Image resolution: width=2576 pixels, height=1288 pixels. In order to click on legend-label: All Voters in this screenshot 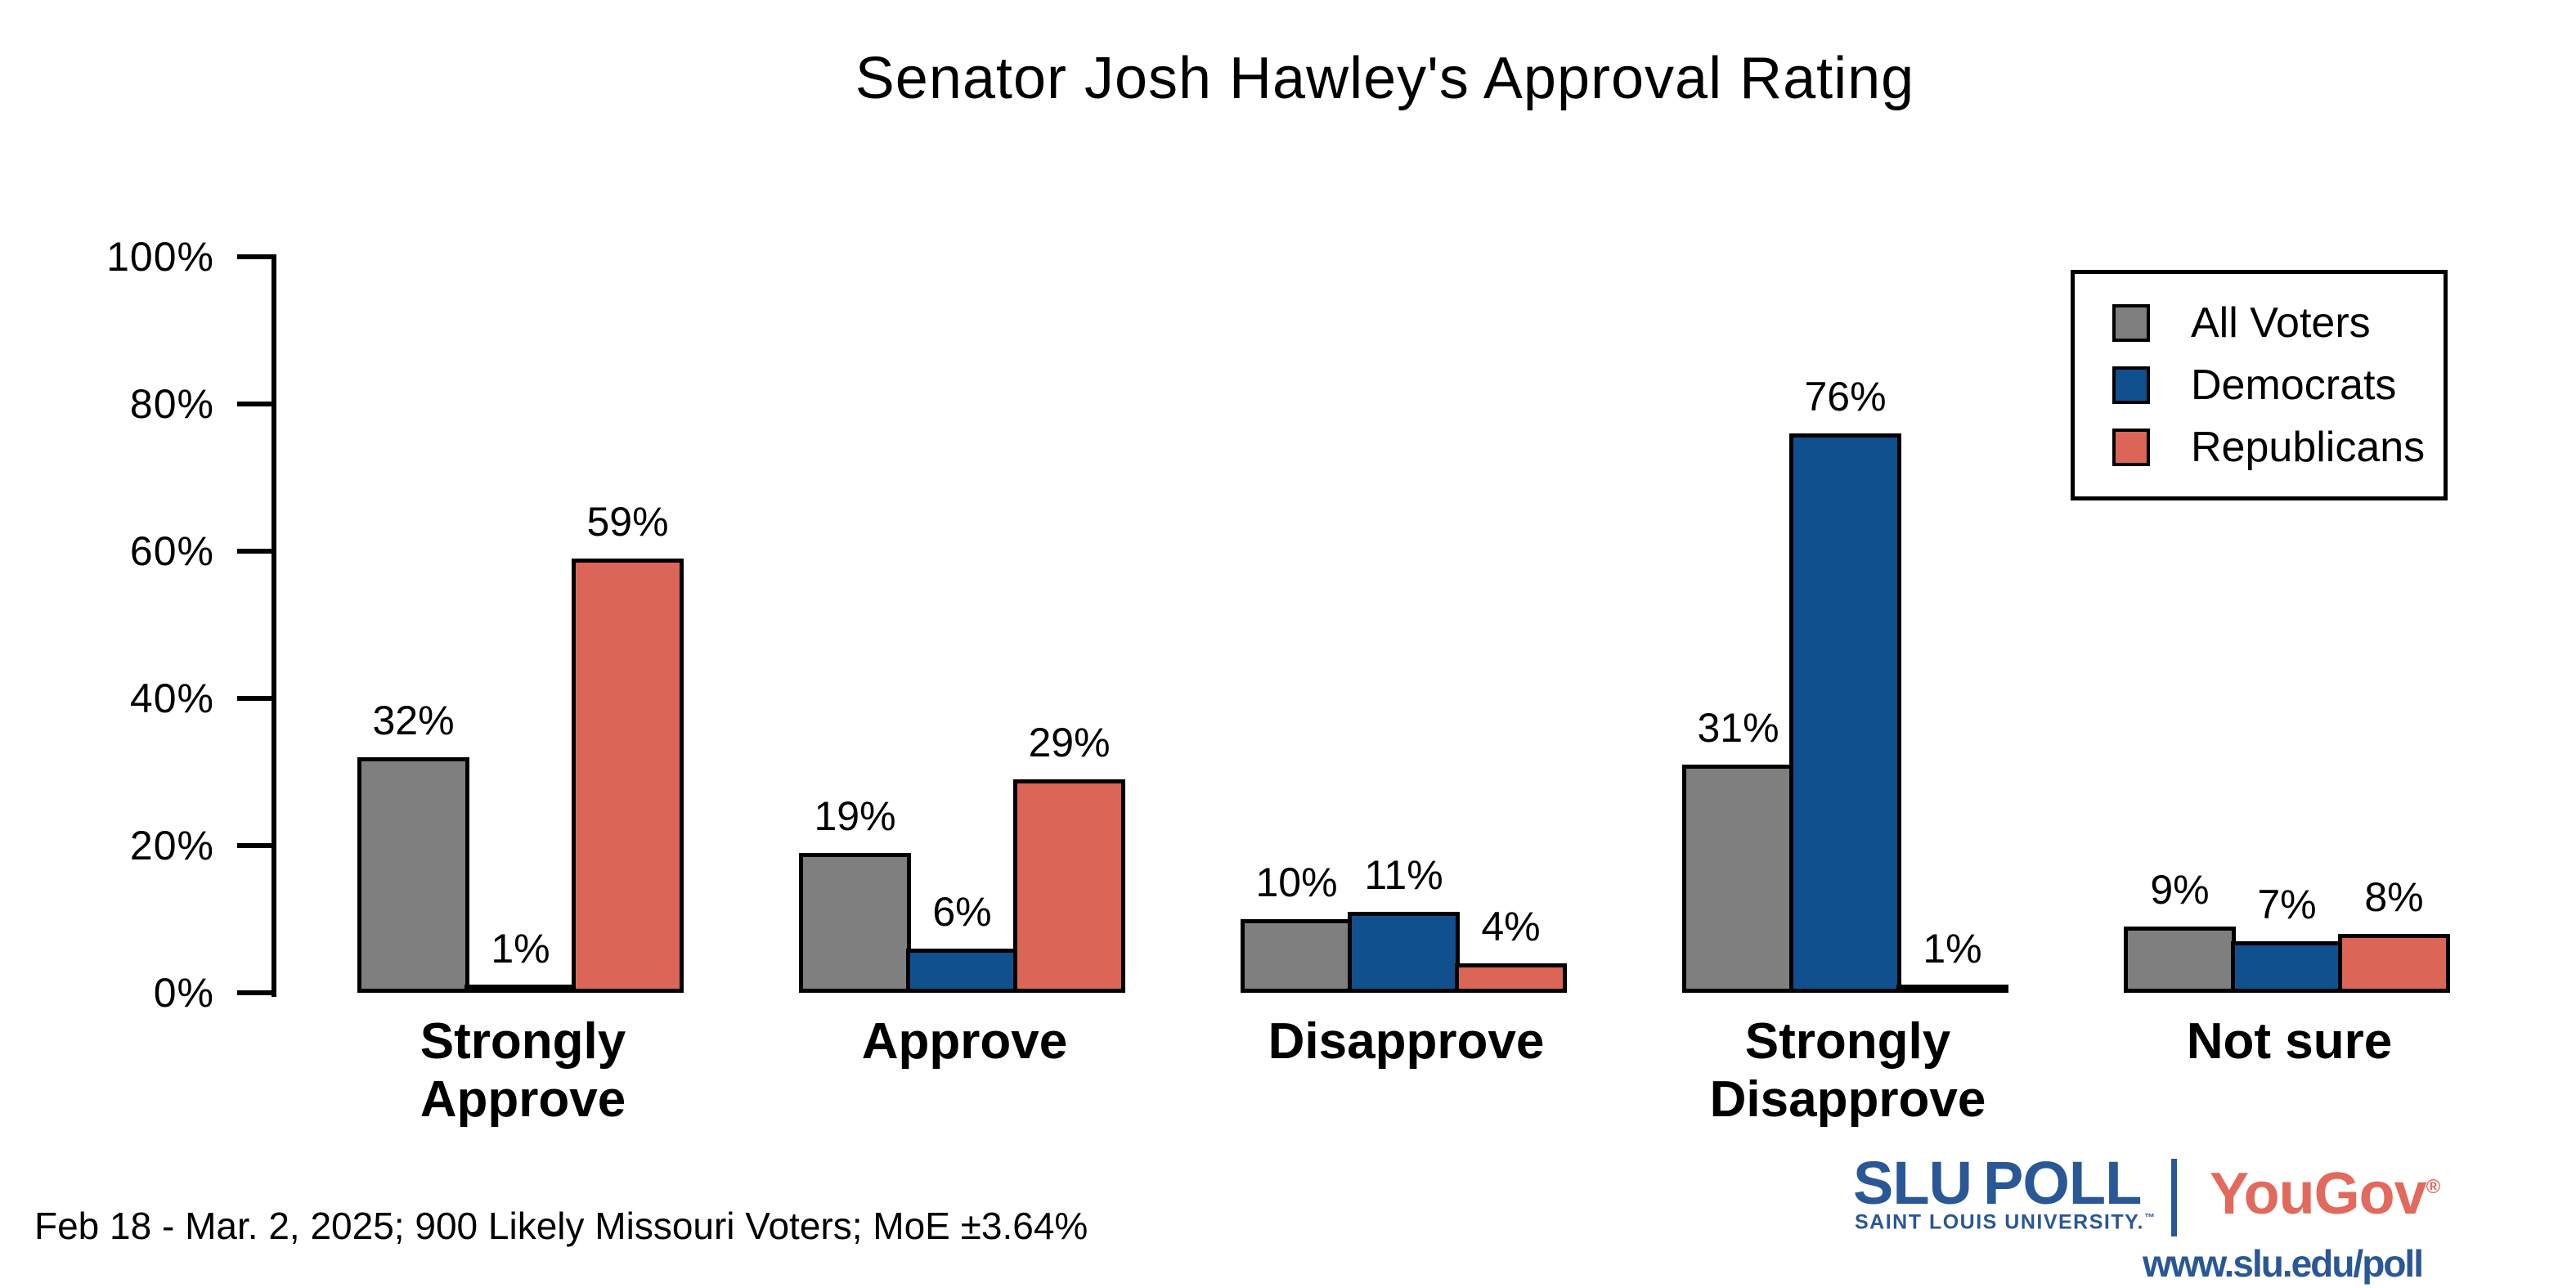, I will do `click(2281, 323)`.